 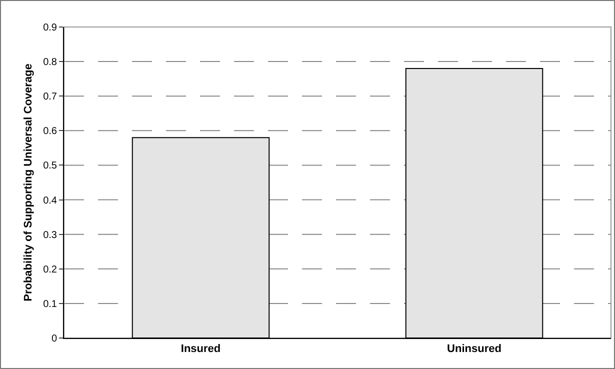 What do you see at coordinates (50, 166) in the screenshot?
I see `y-tick-label: 0.5` at bounding box center [50, 166].